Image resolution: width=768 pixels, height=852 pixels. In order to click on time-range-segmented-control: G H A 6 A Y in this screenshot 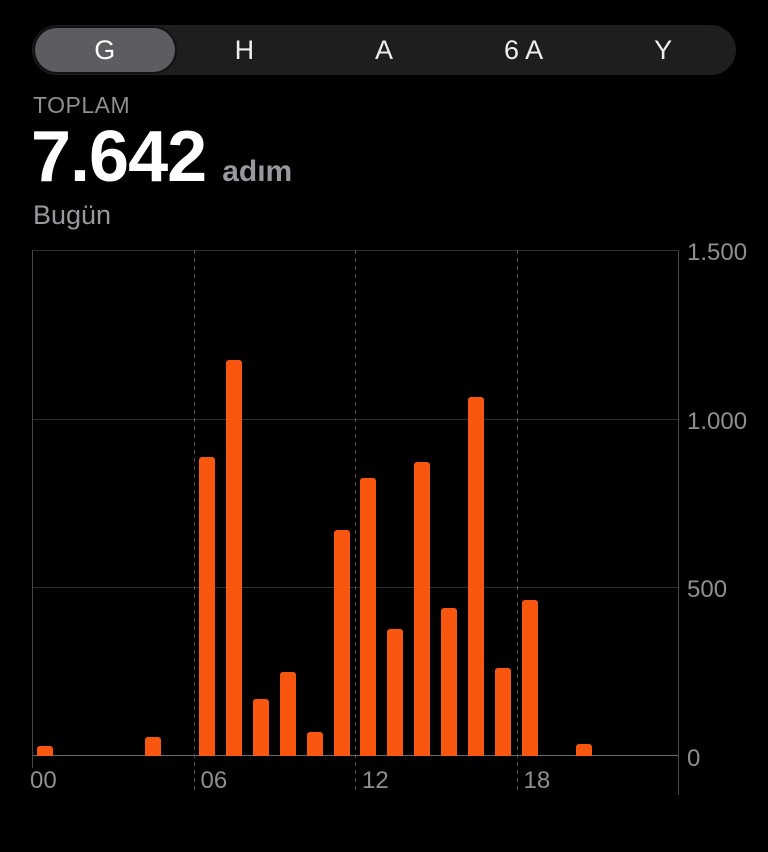, I will do `click(384, 50)`.